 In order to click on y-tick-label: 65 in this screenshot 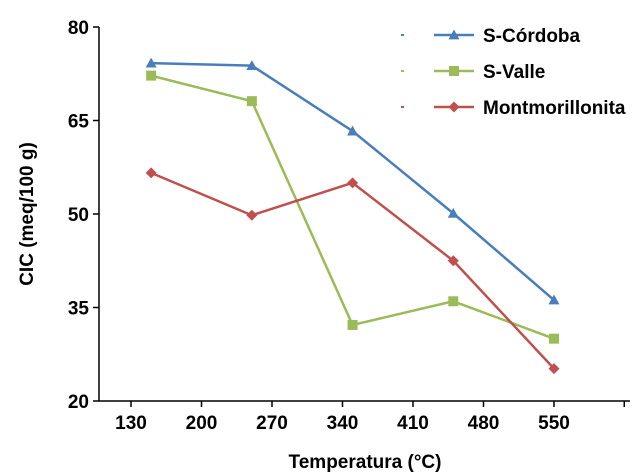, I will do `click(79, 122)`.